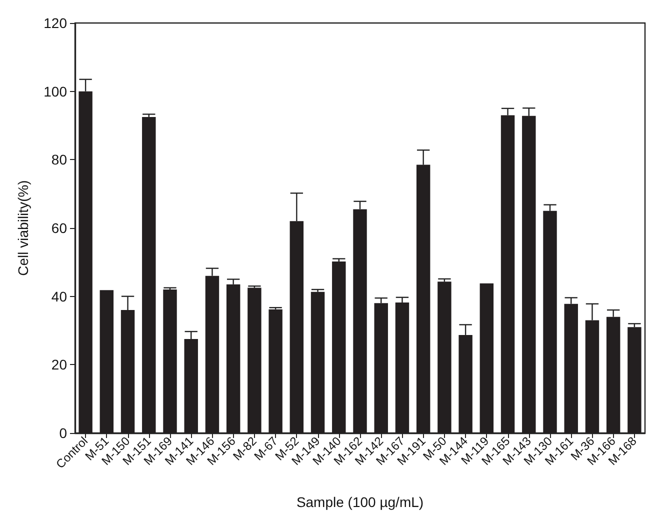 Image resolution: width=649 pixels, height=514 pixels. What do you see at coordinates (59, 228) in the screenshot?
I see `y-tick-label: 60` at bounding box center [59, 228].